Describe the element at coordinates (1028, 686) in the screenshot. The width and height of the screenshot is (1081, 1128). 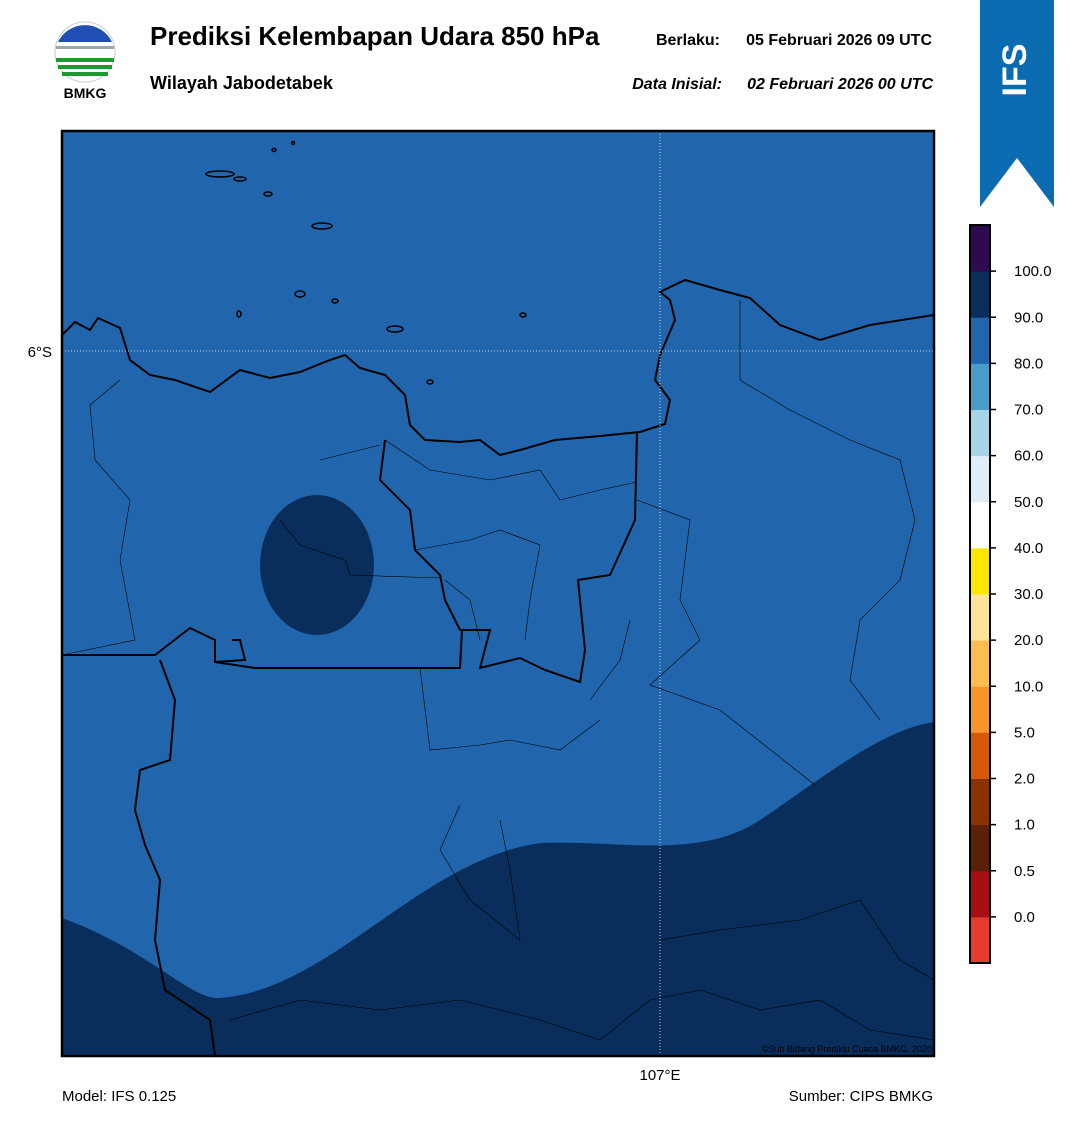
I see `colorbar-tick-label: 10.0` at that location.